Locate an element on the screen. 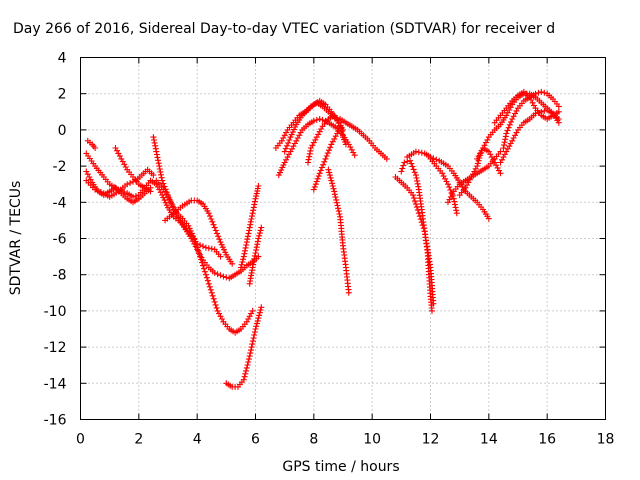 Image resolution: width=640 pixels, height=480 pixels. x-tick-label: 6 is located at coordinates (255, 440).